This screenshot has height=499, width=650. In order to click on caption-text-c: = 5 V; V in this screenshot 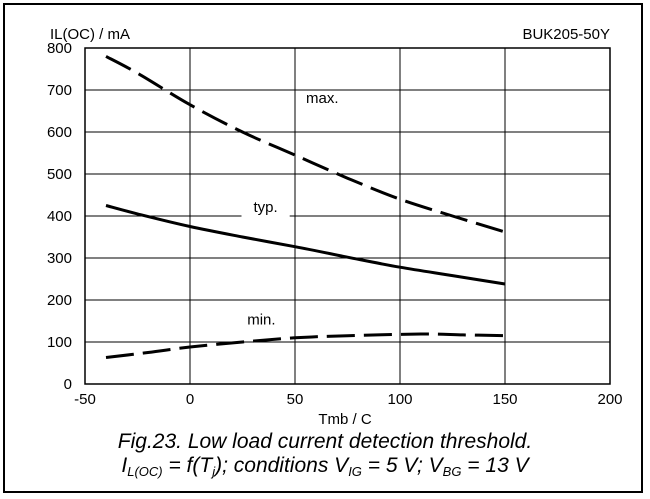, I will do `click(402, 465)`.